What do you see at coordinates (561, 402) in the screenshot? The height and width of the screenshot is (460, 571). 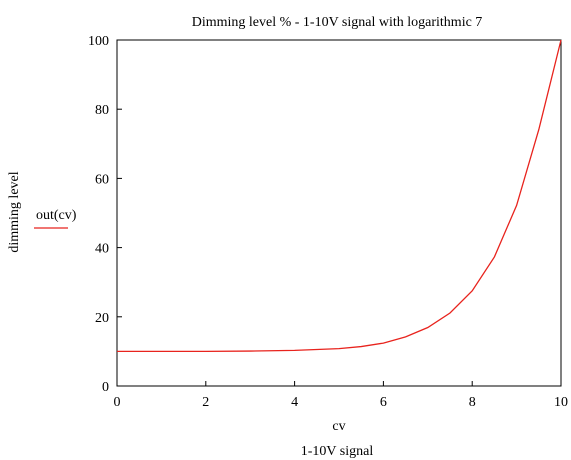 I see `x-tick-label: 10` at bounding box center [561, 402].